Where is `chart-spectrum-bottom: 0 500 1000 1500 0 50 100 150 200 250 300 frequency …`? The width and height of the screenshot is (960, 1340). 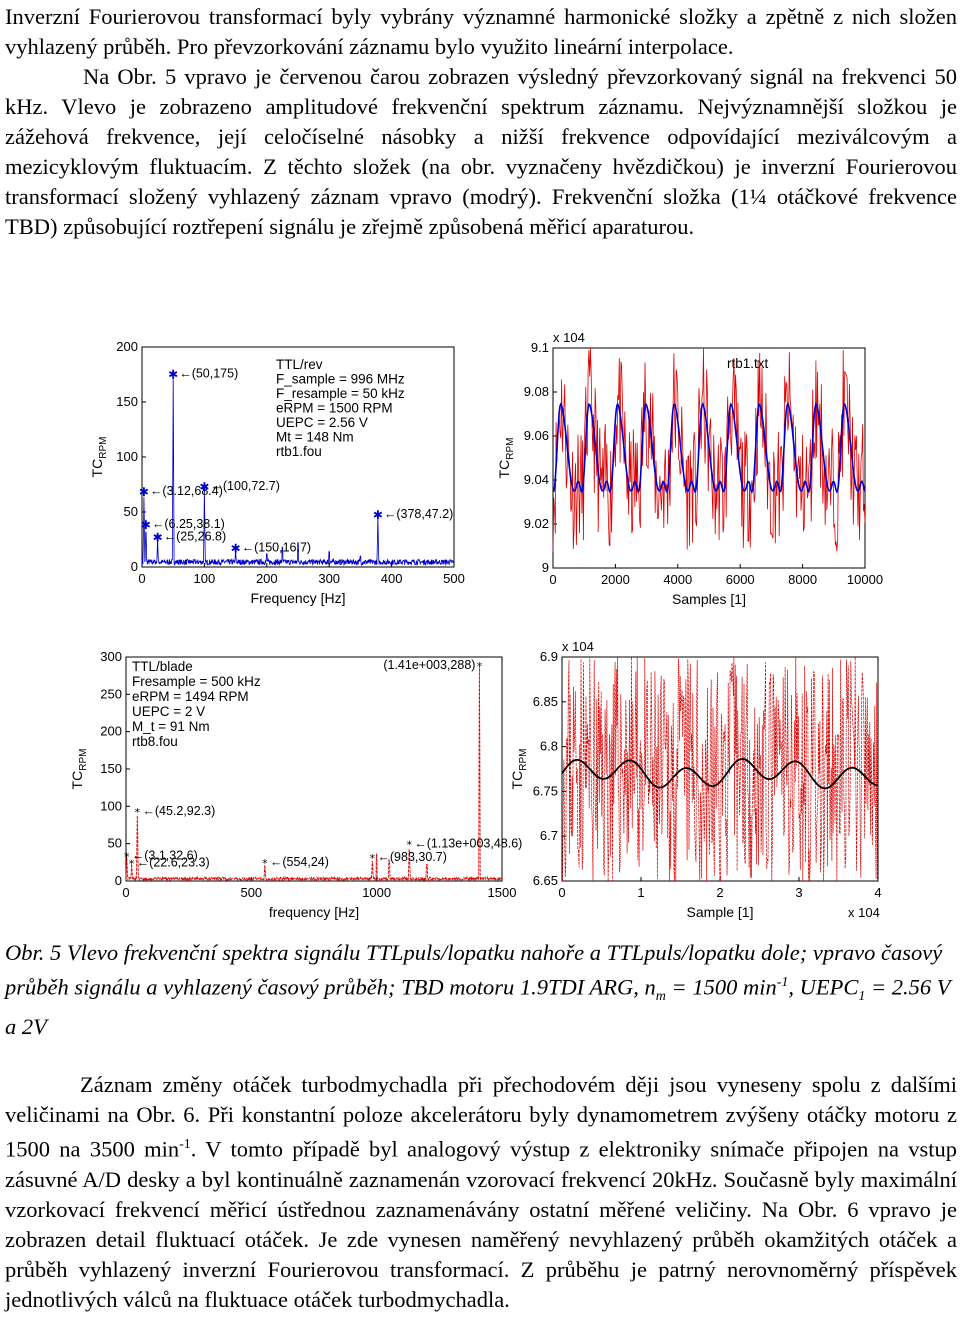 chart-spectrum-bottom: 0 500 1000 1500 0 50 100 150 200 250 300 frequency … is located at coordinates (295, 785).